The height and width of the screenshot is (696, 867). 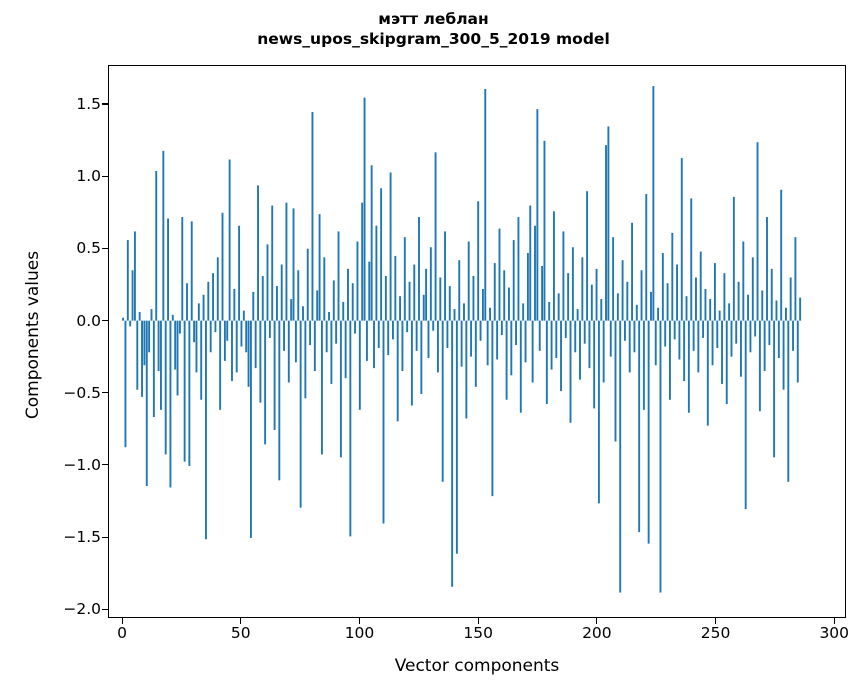 What do you see at coordinates (240, 633) in the screenshot?
I see `x-tick-label: 50` at bounding box center [240, 633].